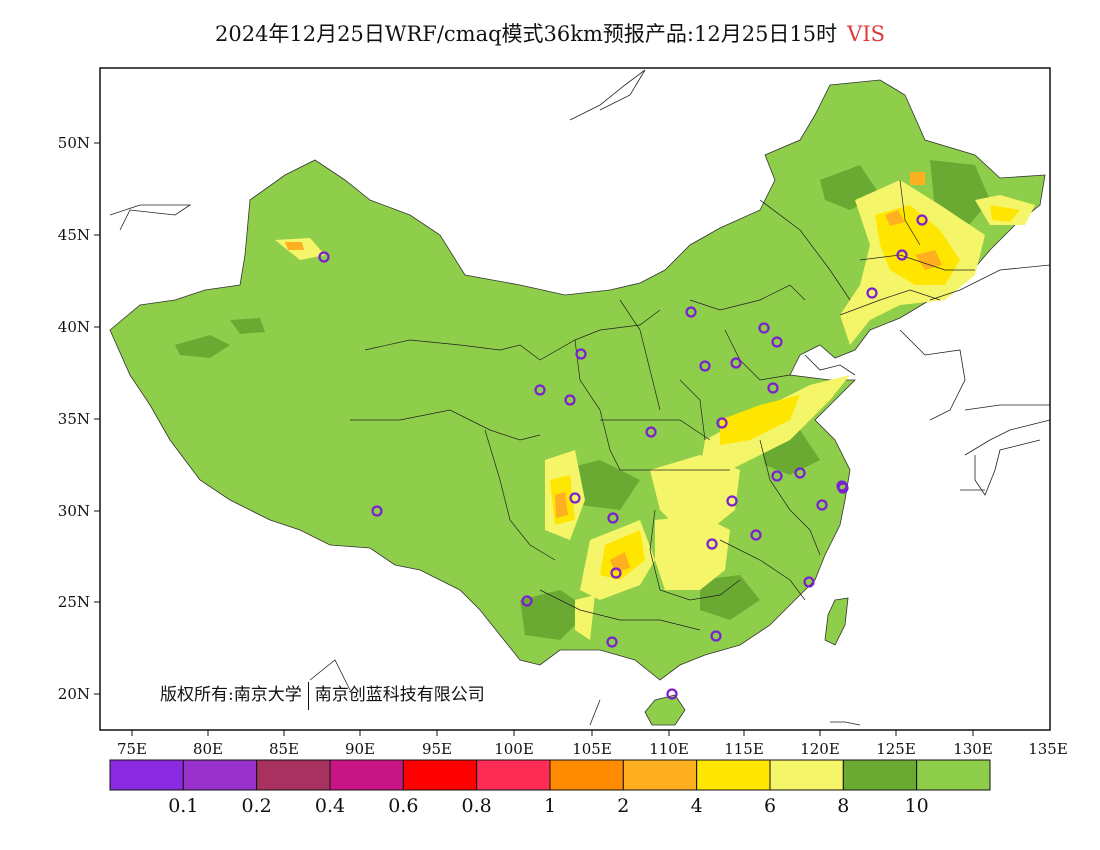 The width and height of the screenshot is (1100, 850). I want to click on lon-label: 130E, so click(973, 749).